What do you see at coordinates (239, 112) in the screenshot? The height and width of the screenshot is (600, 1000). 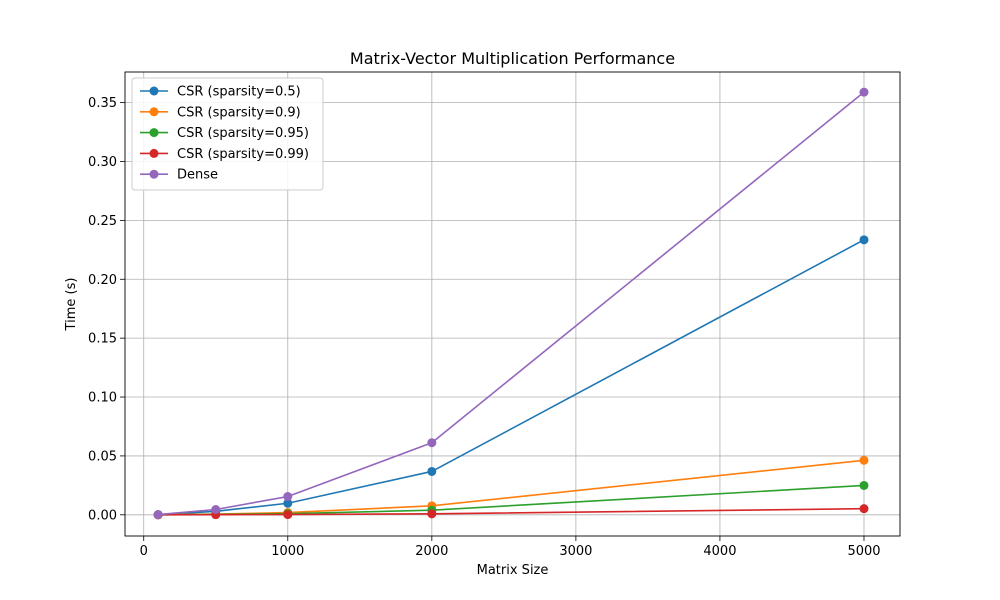 I see `legend-label: CSR (sparsity=0.9)` at bounding box center [239, 112].